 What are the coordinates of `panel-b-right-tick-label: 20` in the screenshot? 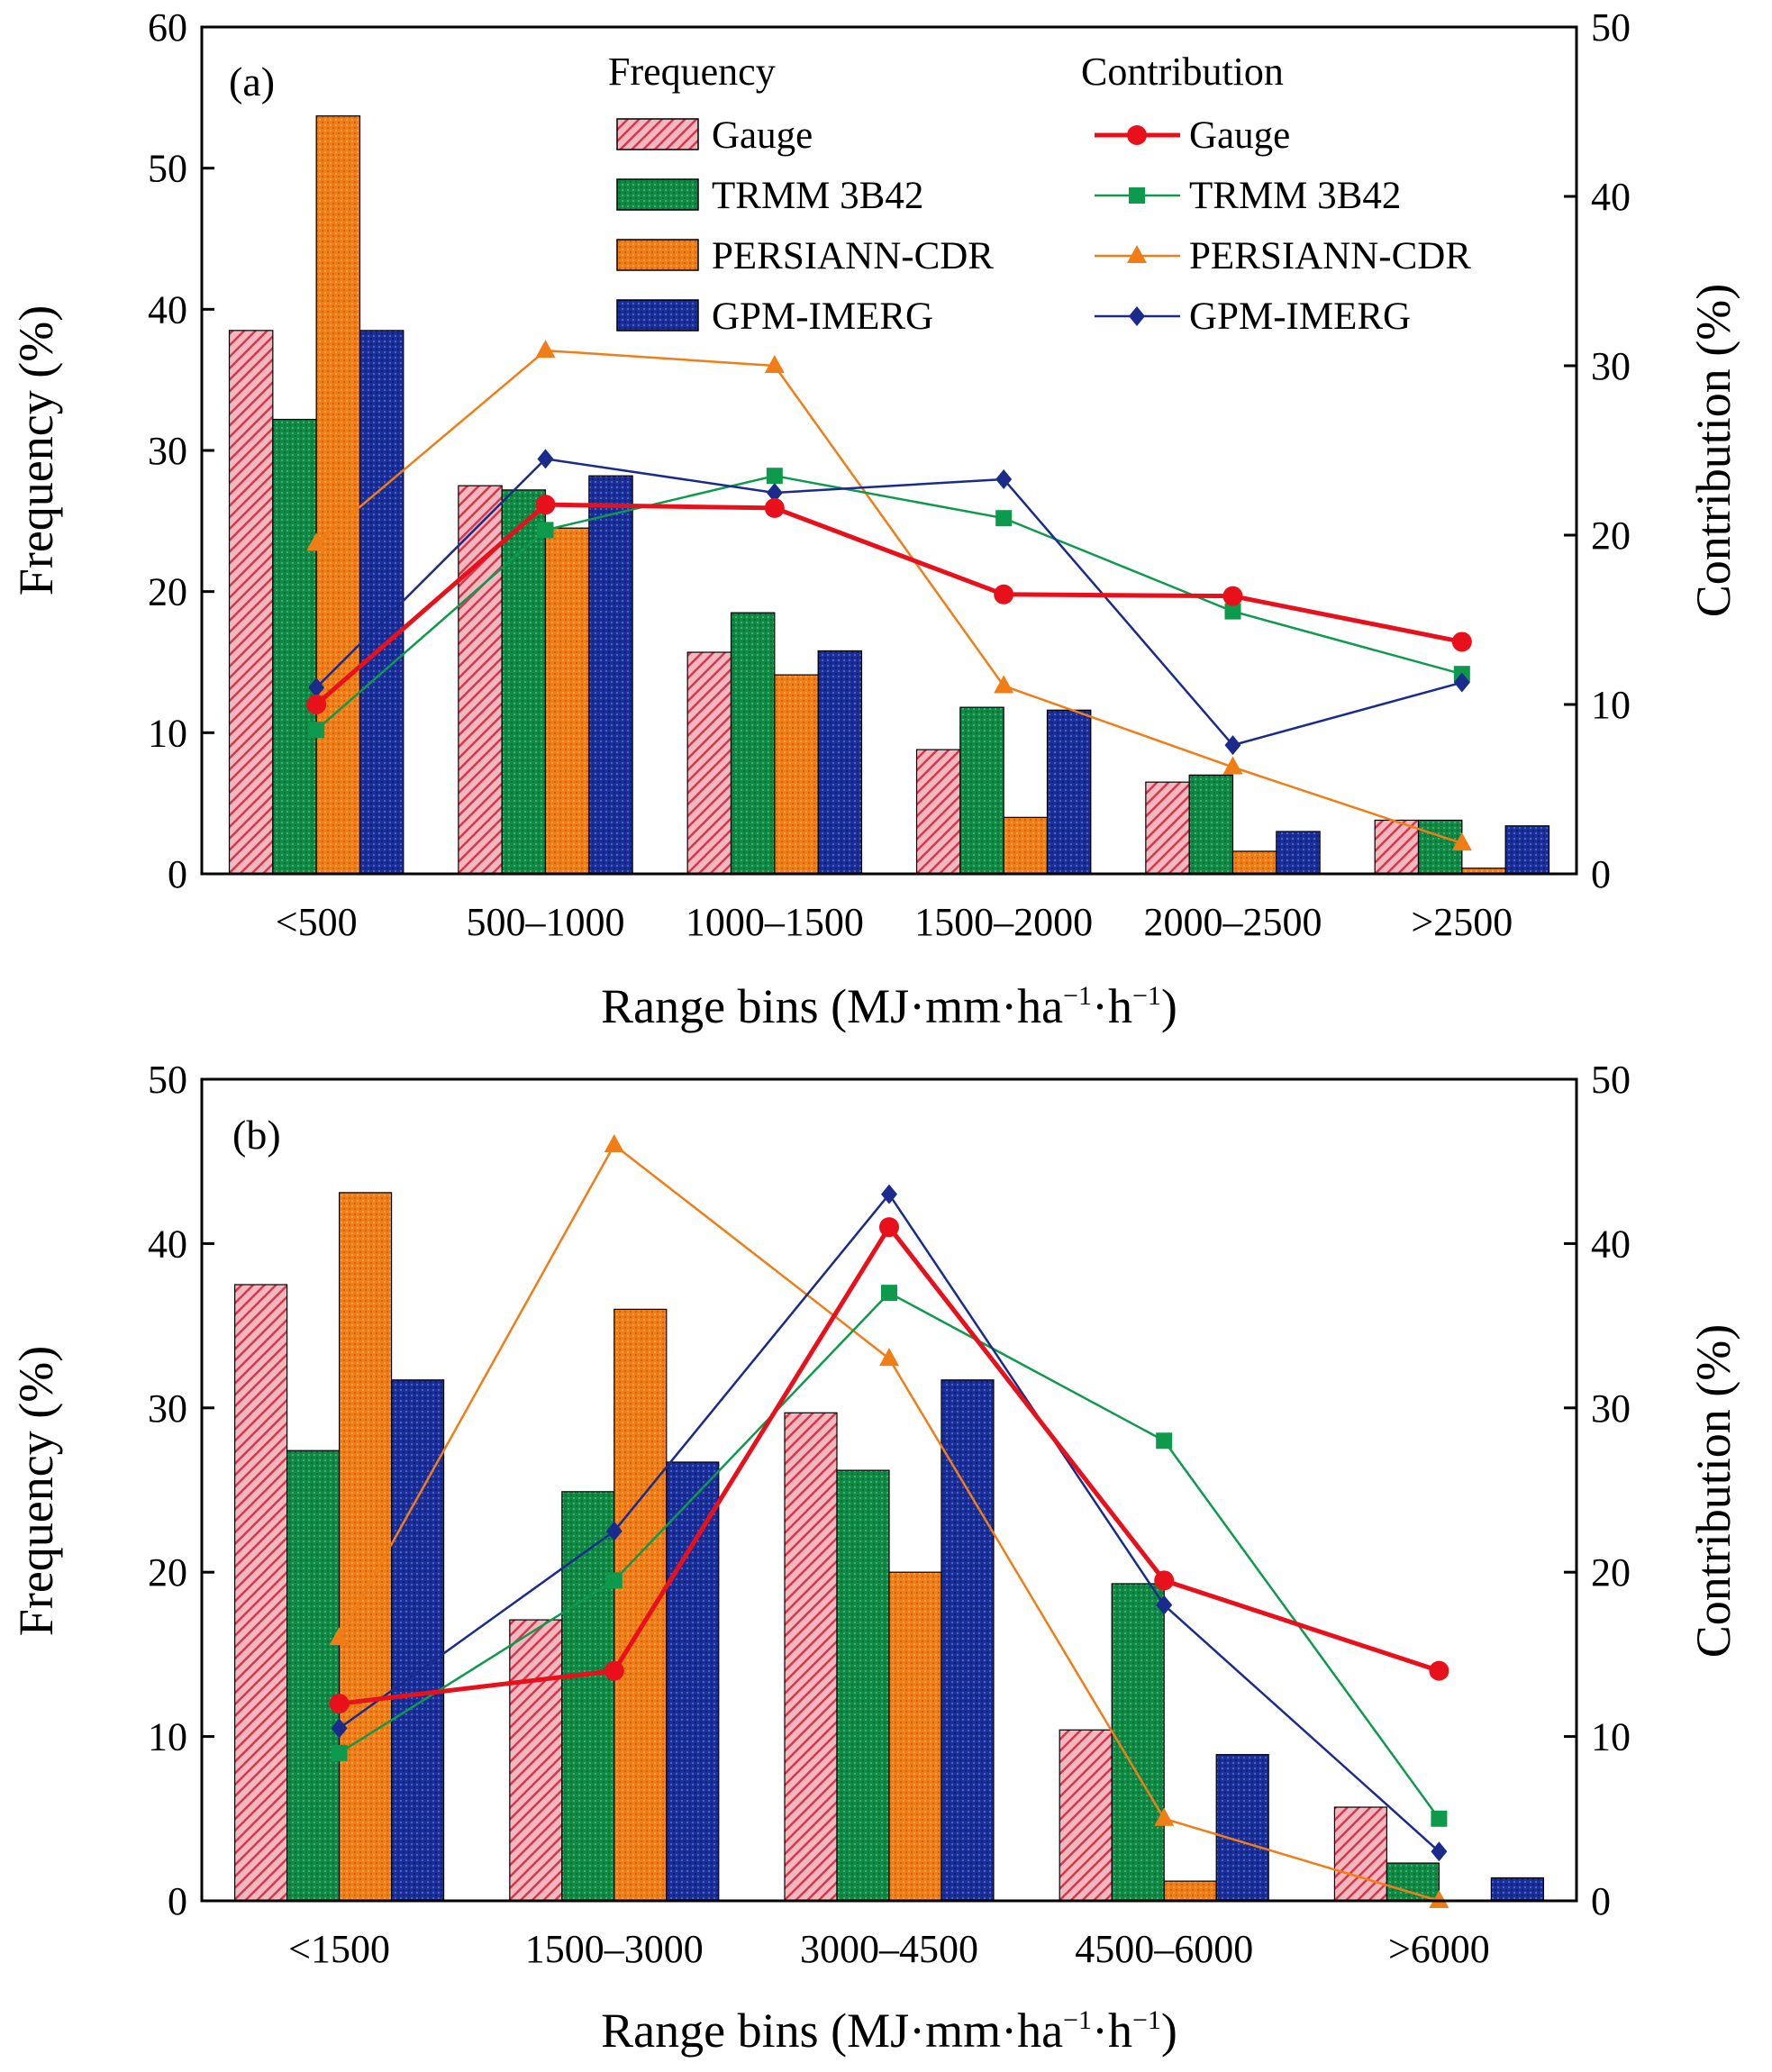 It's located at (1611, 1572).